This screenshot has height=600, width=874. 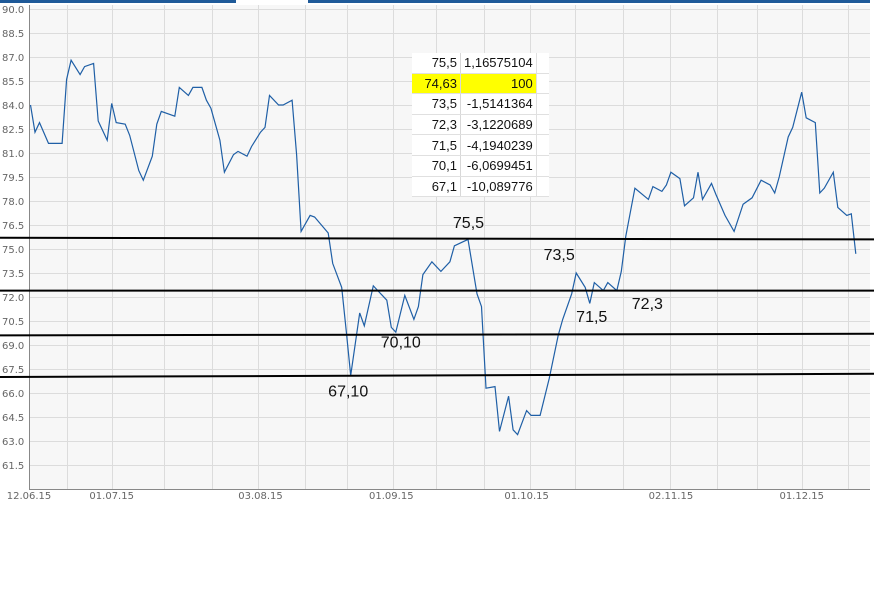 What do you see at coordinates (118, 1) in the screenshot?
I see `top-bar-left` at bounding box center [118, 1].